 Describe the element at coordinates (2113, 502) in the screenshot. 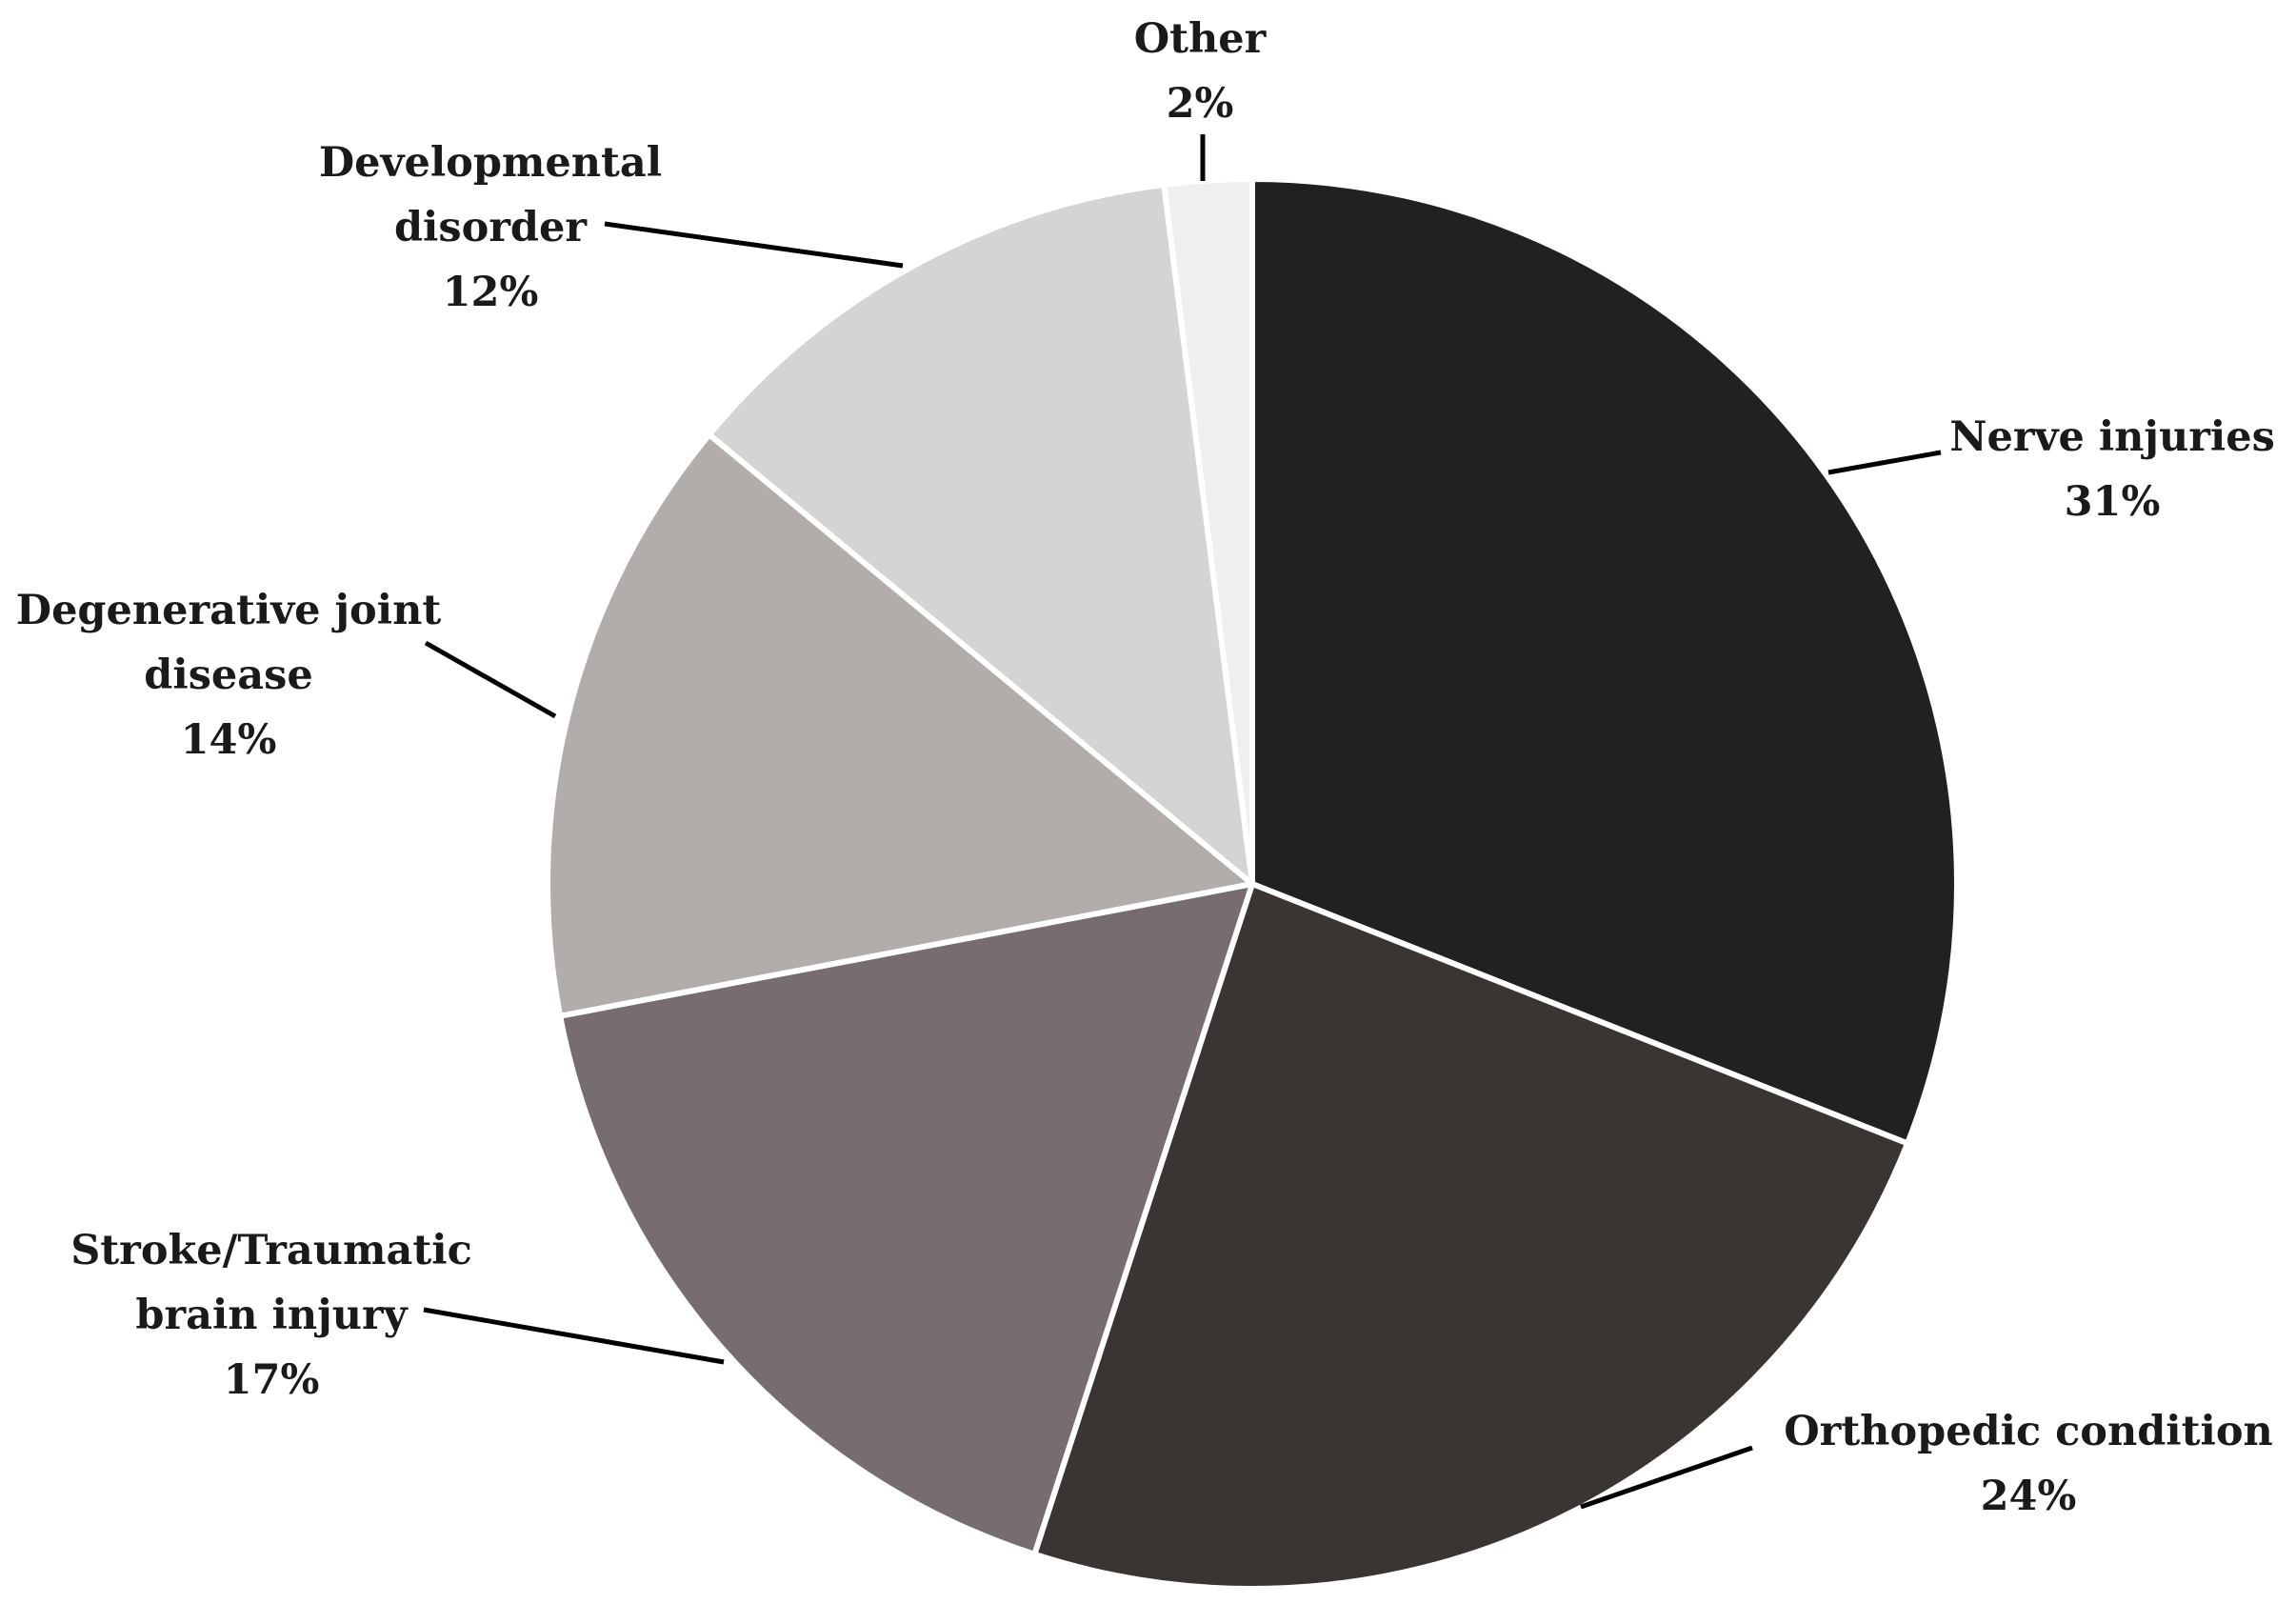

I see `slice-value-label: 31%` at that location.